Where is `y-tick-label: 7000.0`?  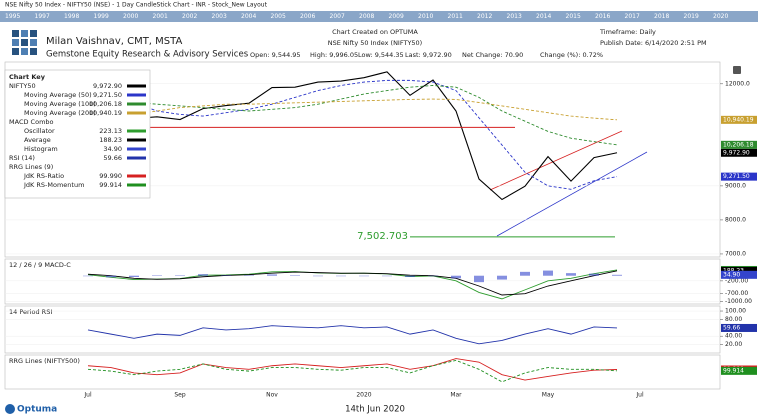
y-tick-label: 7000.0 is located at coordinates (735, 253).